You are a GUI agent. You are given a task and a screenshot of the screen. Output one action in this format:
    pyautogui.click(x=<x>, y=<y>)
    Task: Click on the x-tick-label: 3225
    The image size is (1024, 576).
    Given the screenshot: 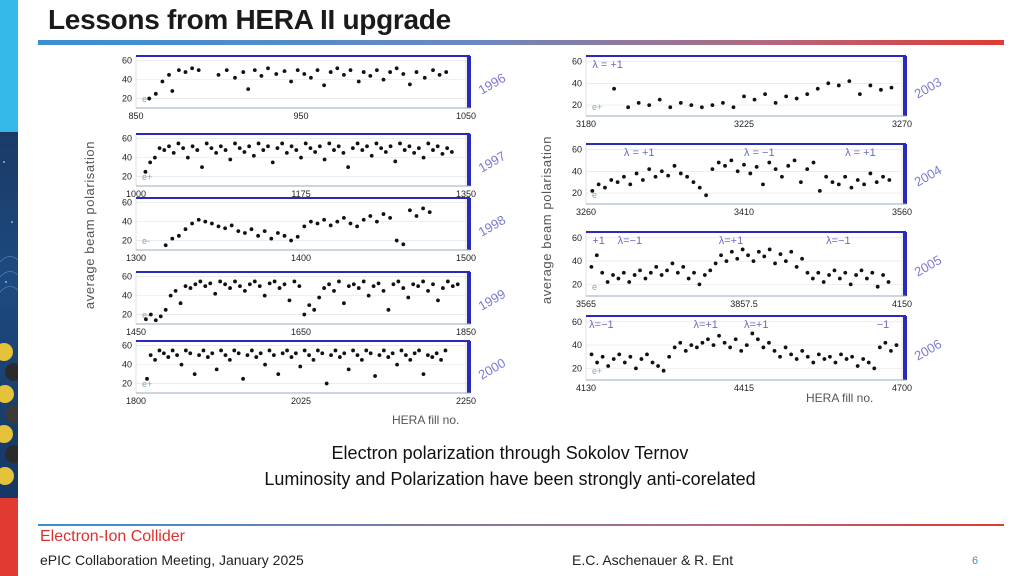 What is the action you would take?
    pyautogui.click(x=744, y=124)
    